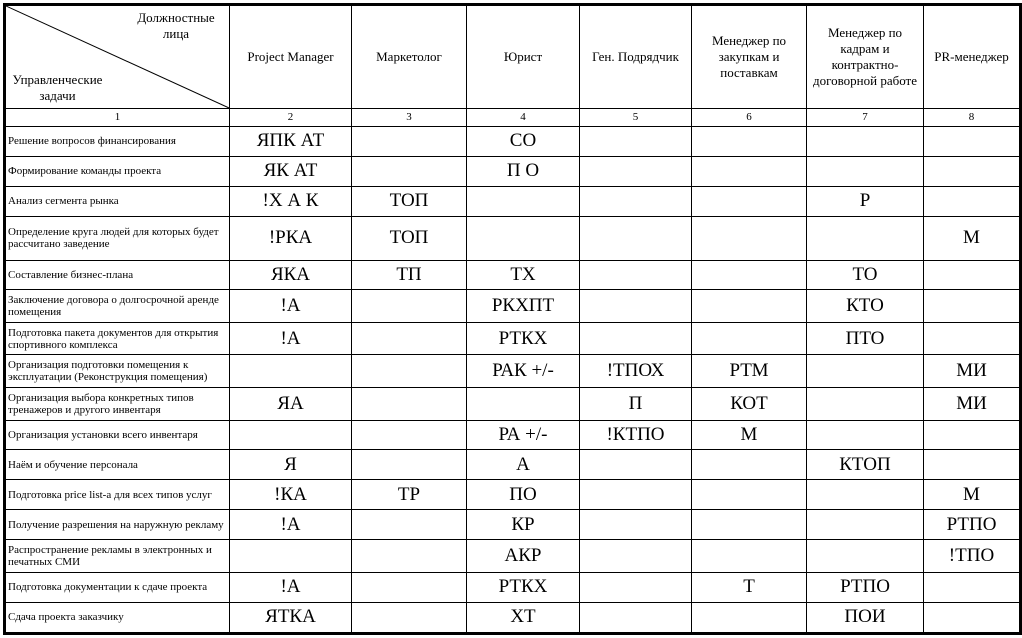 The height and width of the screenshot is (638, 1022). What do you see at coordinates (865, 117) in the screenshot?
I see `column-number: 7` at bounding box center [865, 117].